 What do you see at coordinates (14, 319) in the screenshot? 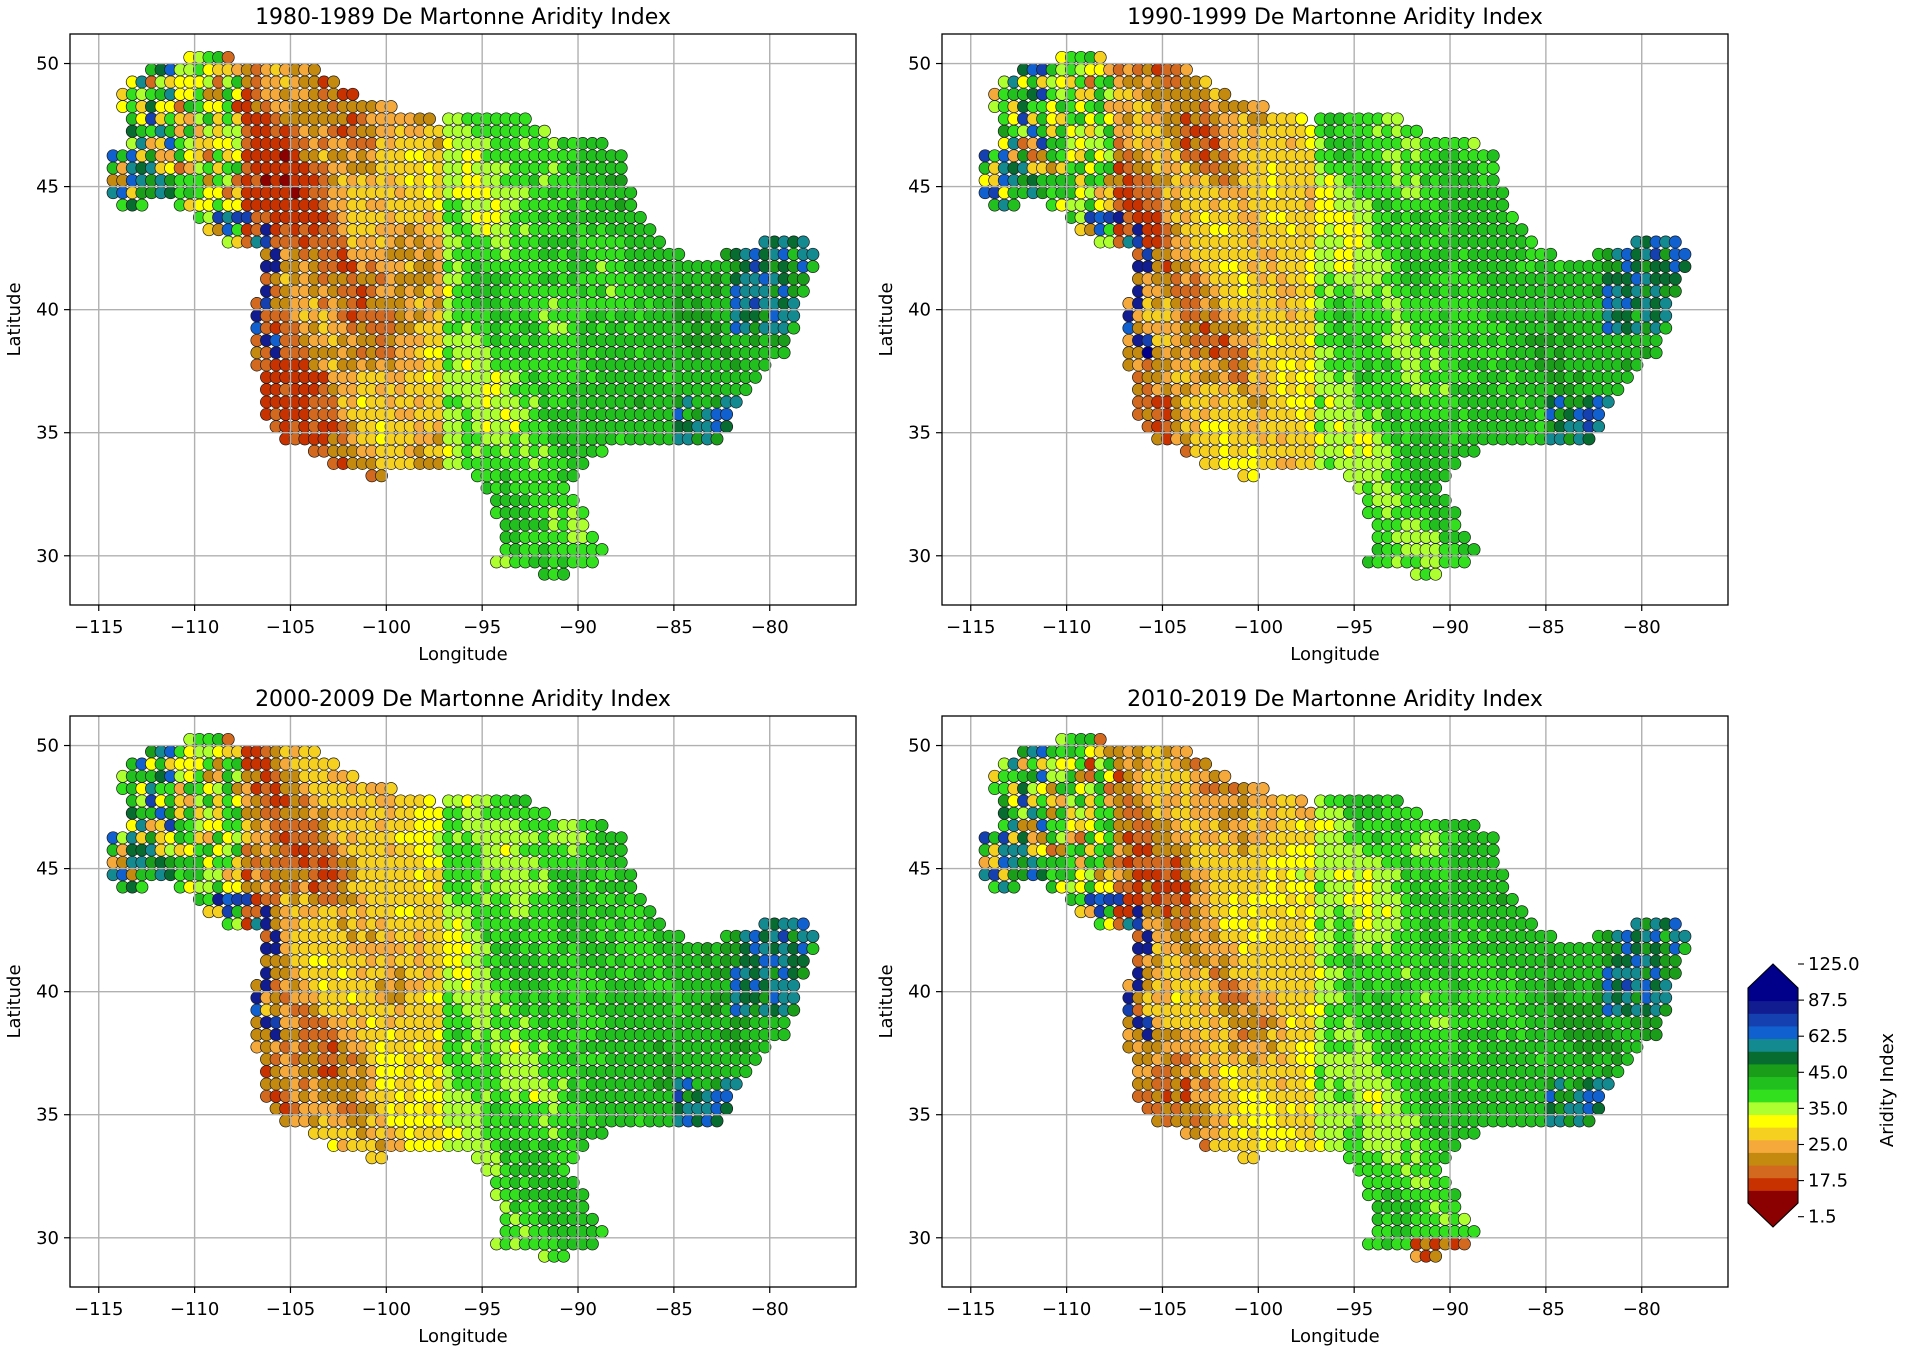
I see `y-axis-label: Latitude` at bounding box center [14, 319].